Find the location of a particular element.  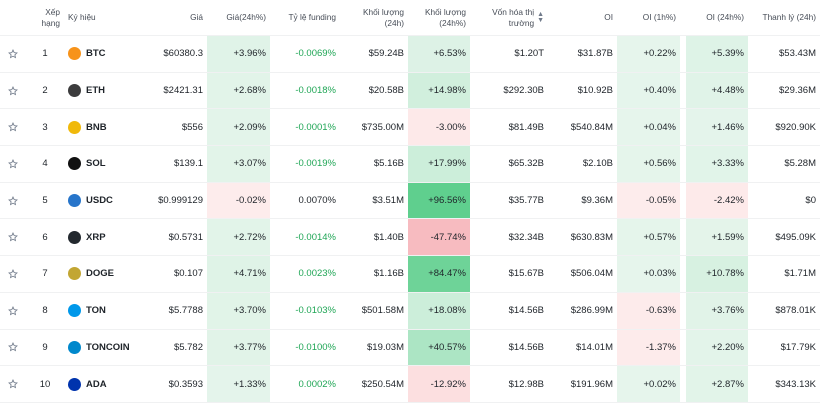

volume-24h: +14.98% is located at coordinates (439, 90).